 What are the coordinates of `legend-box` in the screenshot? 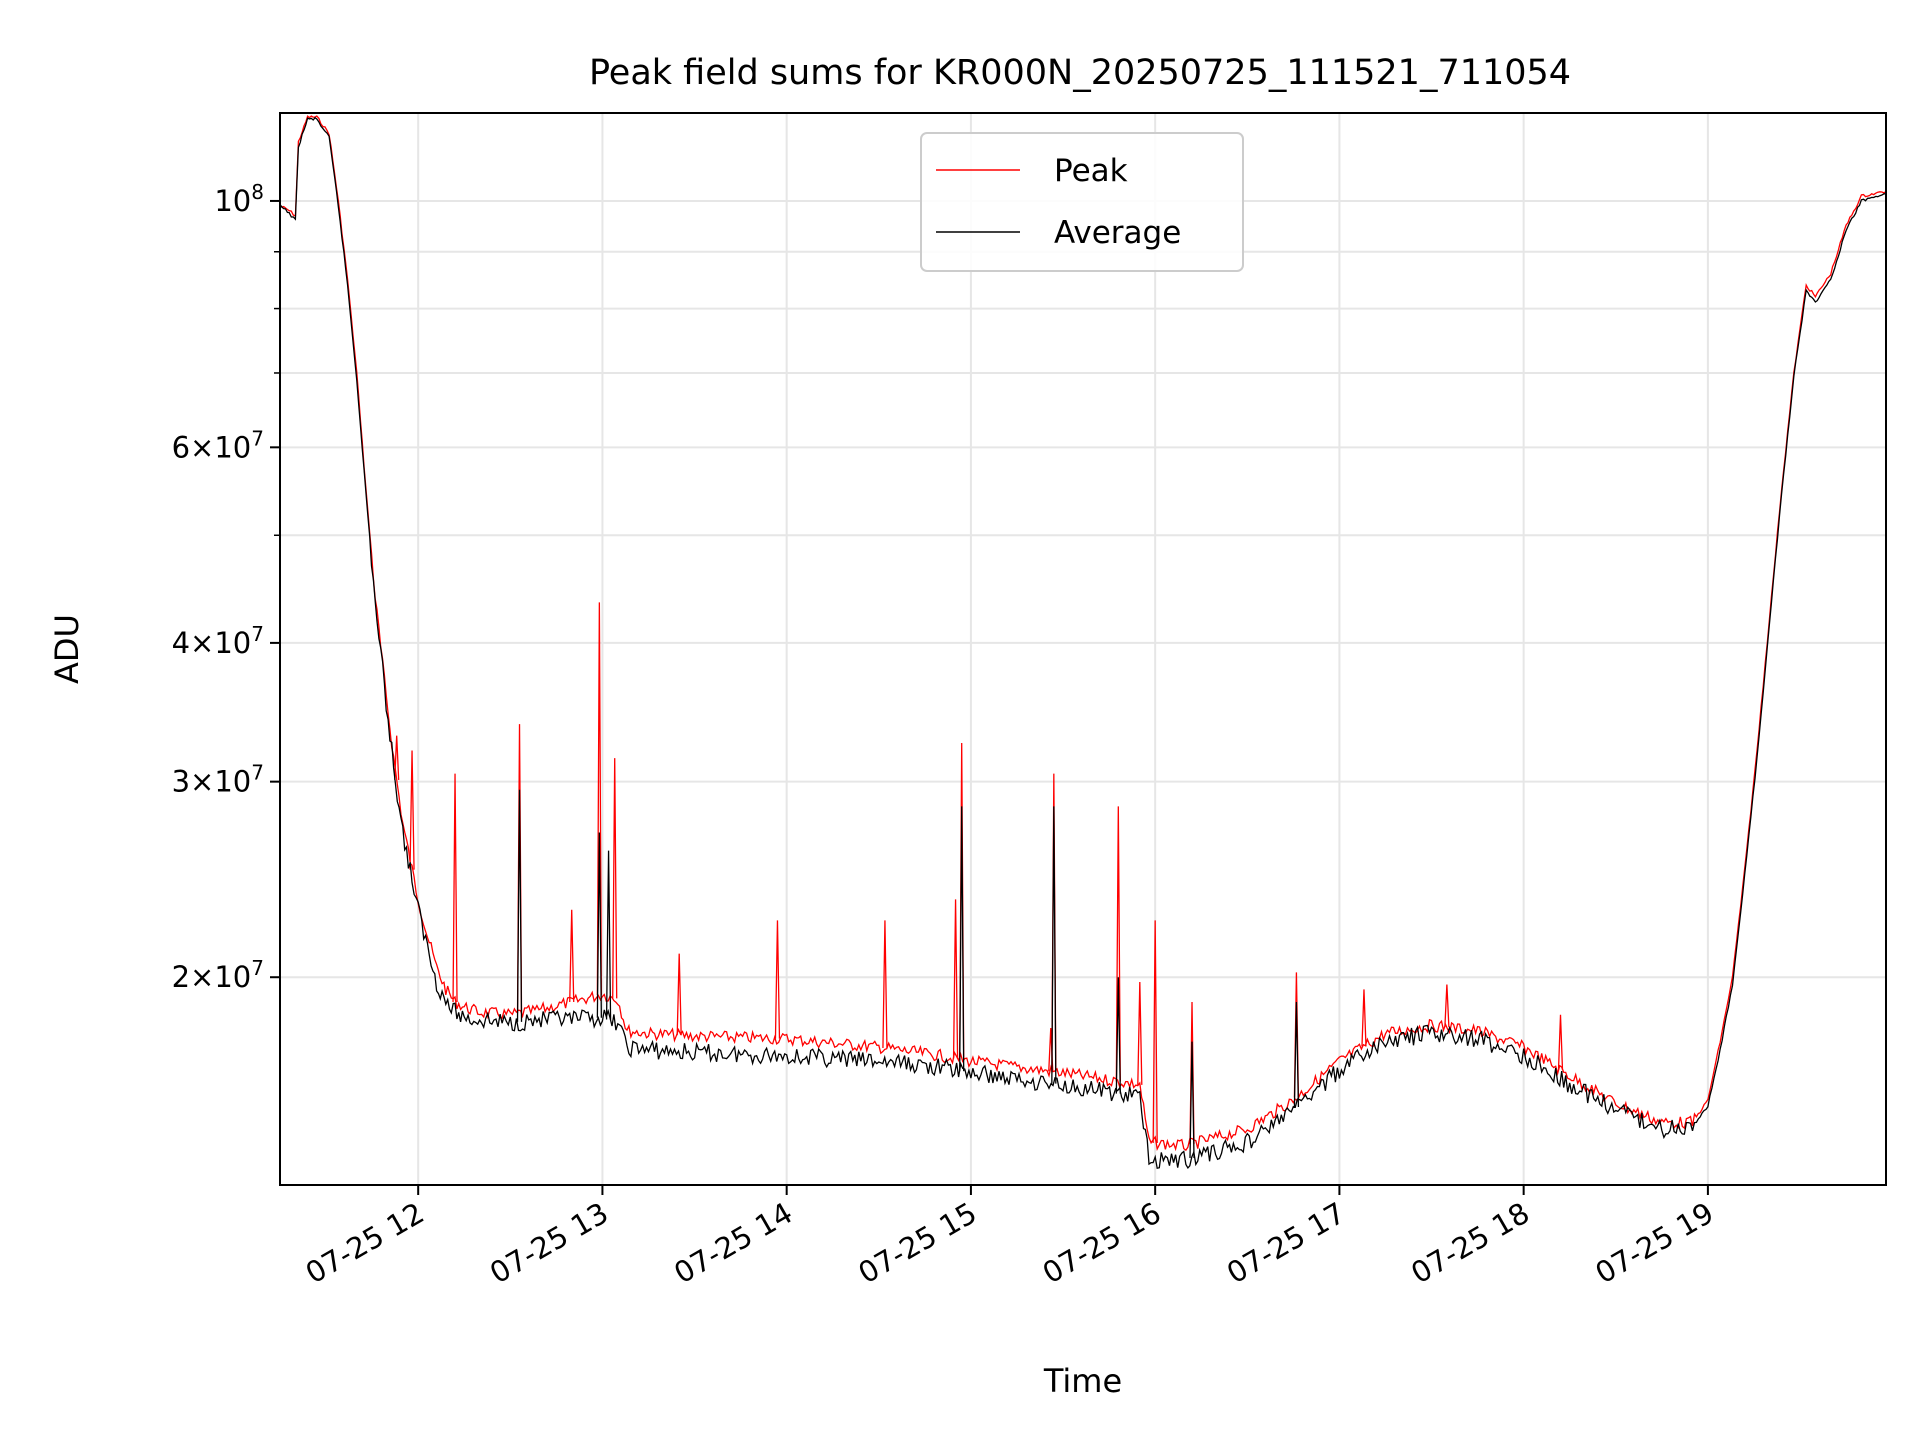 It's located at (1082, 202).